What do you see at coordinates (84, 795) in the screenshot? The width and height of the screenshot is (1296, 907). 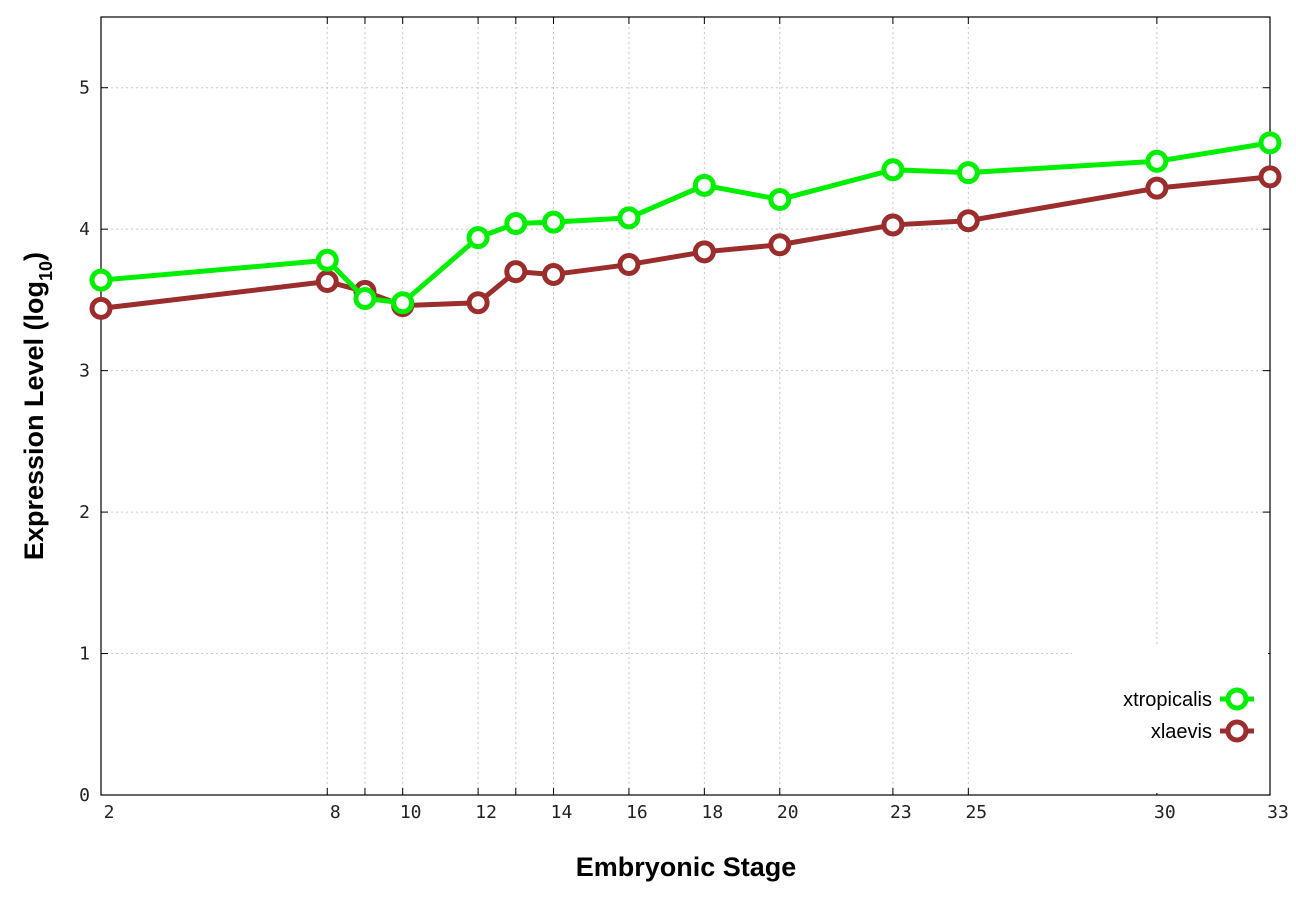 I see `y-tick-label: 0` at bounding box center [84, 795].